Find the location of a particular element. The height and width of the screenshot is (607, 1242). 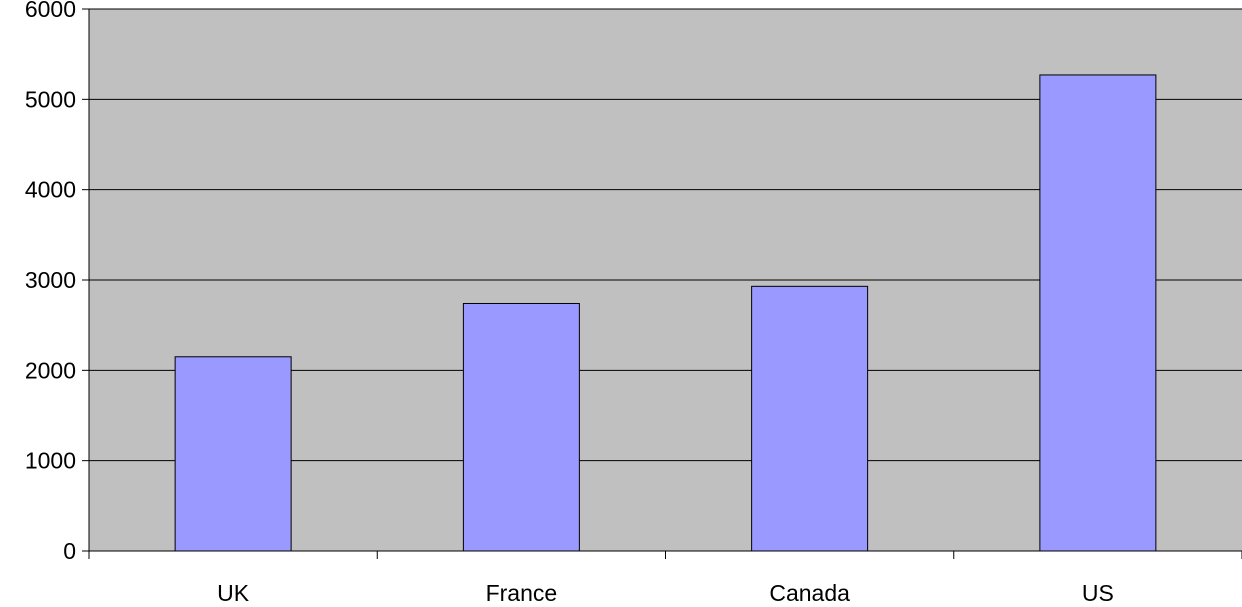

x-tick-label: US is located at coordinates (1098, 593).